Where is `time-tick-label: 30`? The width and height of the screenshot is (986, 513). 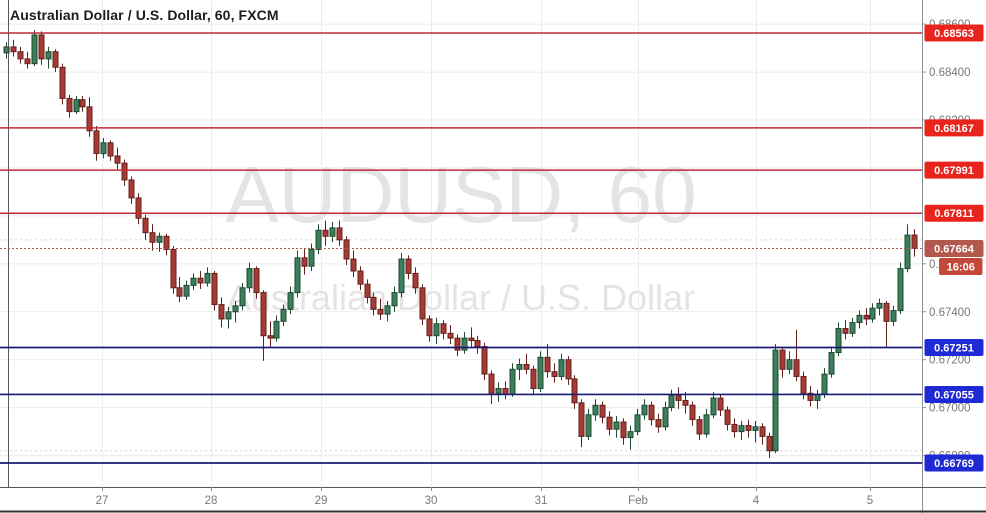
time-tick-label: 30 is located at coordinates (431, 501).